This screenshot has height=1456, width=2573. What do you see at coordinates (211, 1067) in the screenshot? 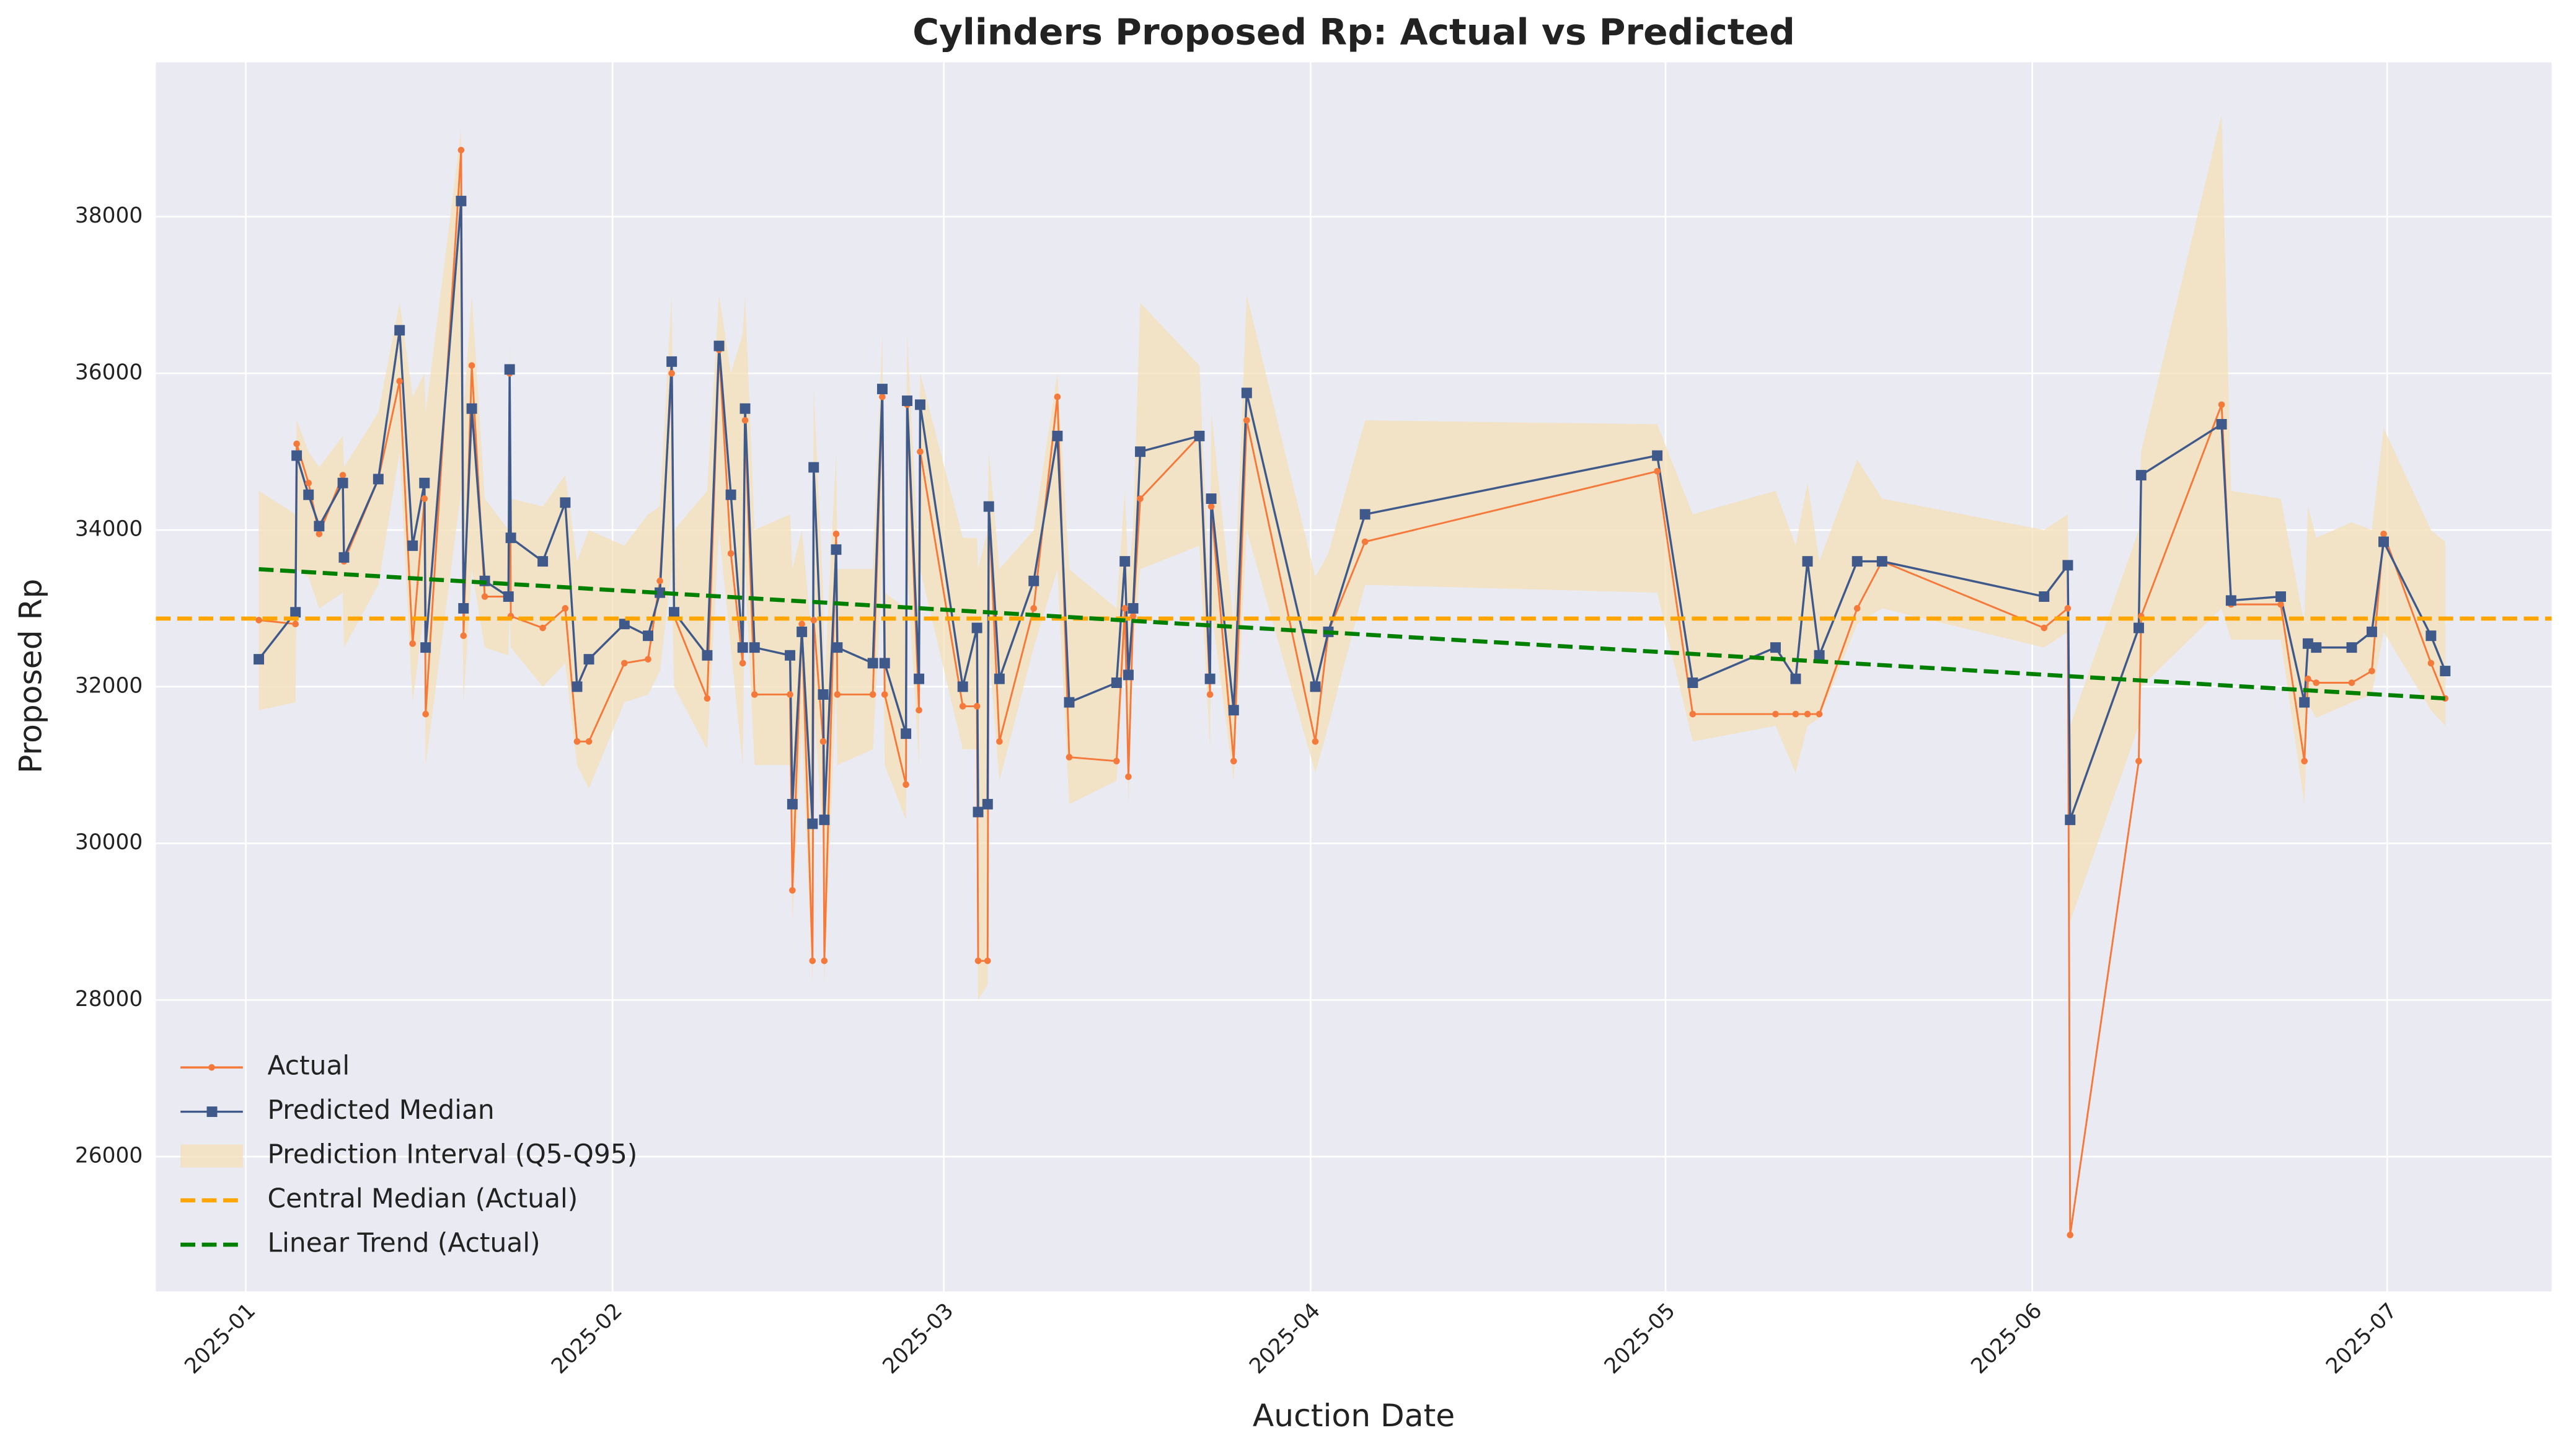
I see `legend-marker` at bounding box center [211, 1067].